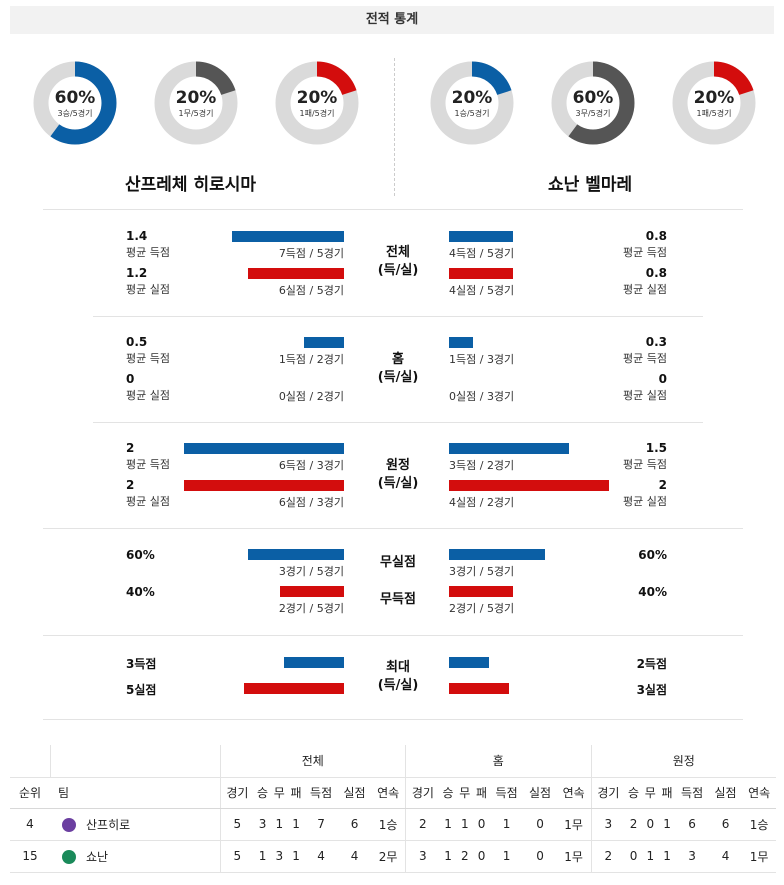 Image resolution: width=784 pixels, height=885 pixels. Describe the element at coordinates (398, 599) in the screenshot. I see `blank-label: 무득점` at that location.